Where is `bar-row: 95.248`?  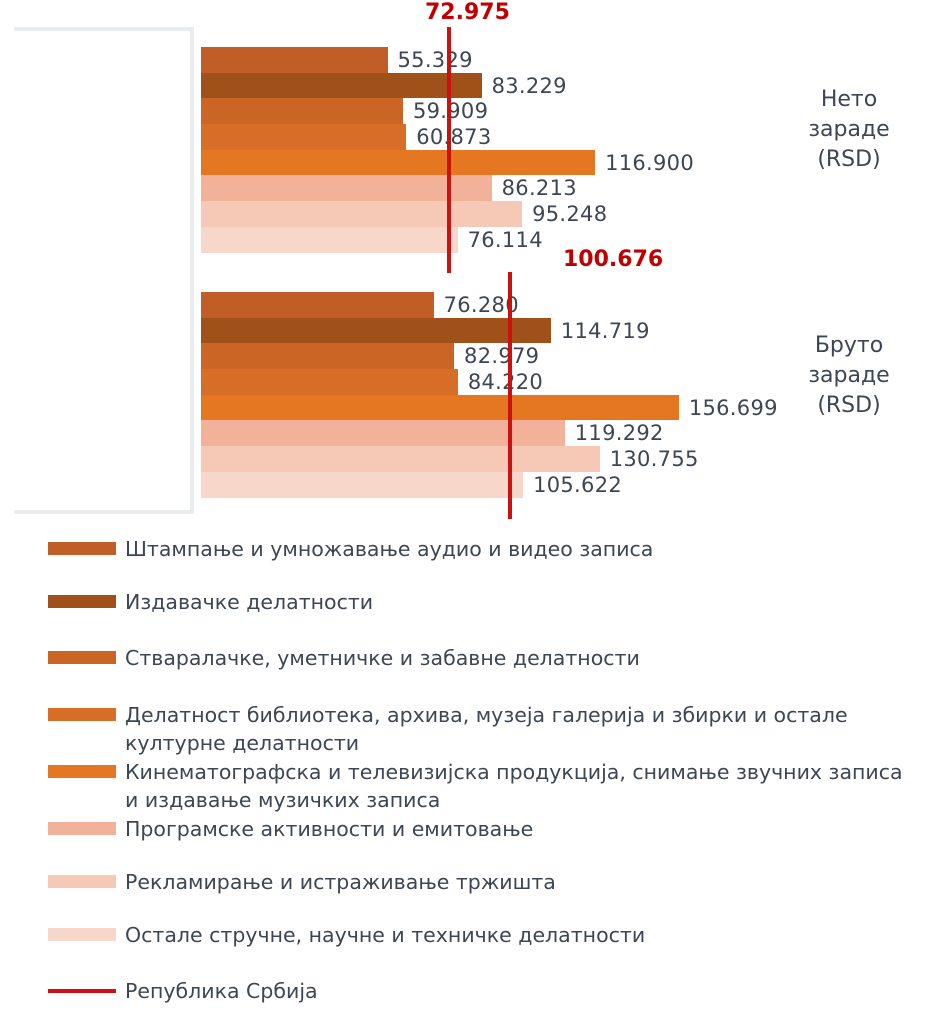 bar-row: 95.248 is located at coordinates (566, 214).